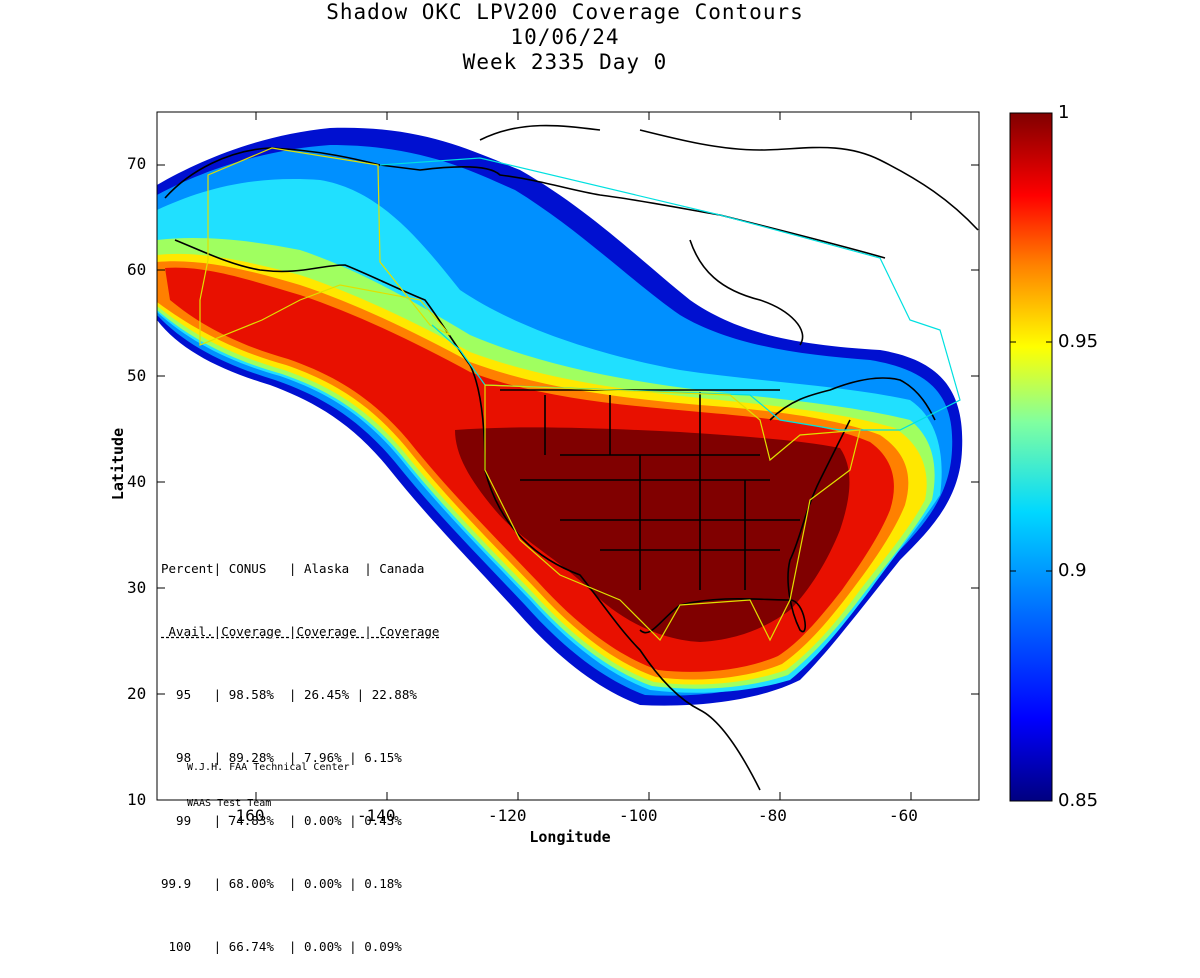 This screenshot has width=1200, height=978. I want to click on title-line-2: 10/06/24, so click(565, 37).